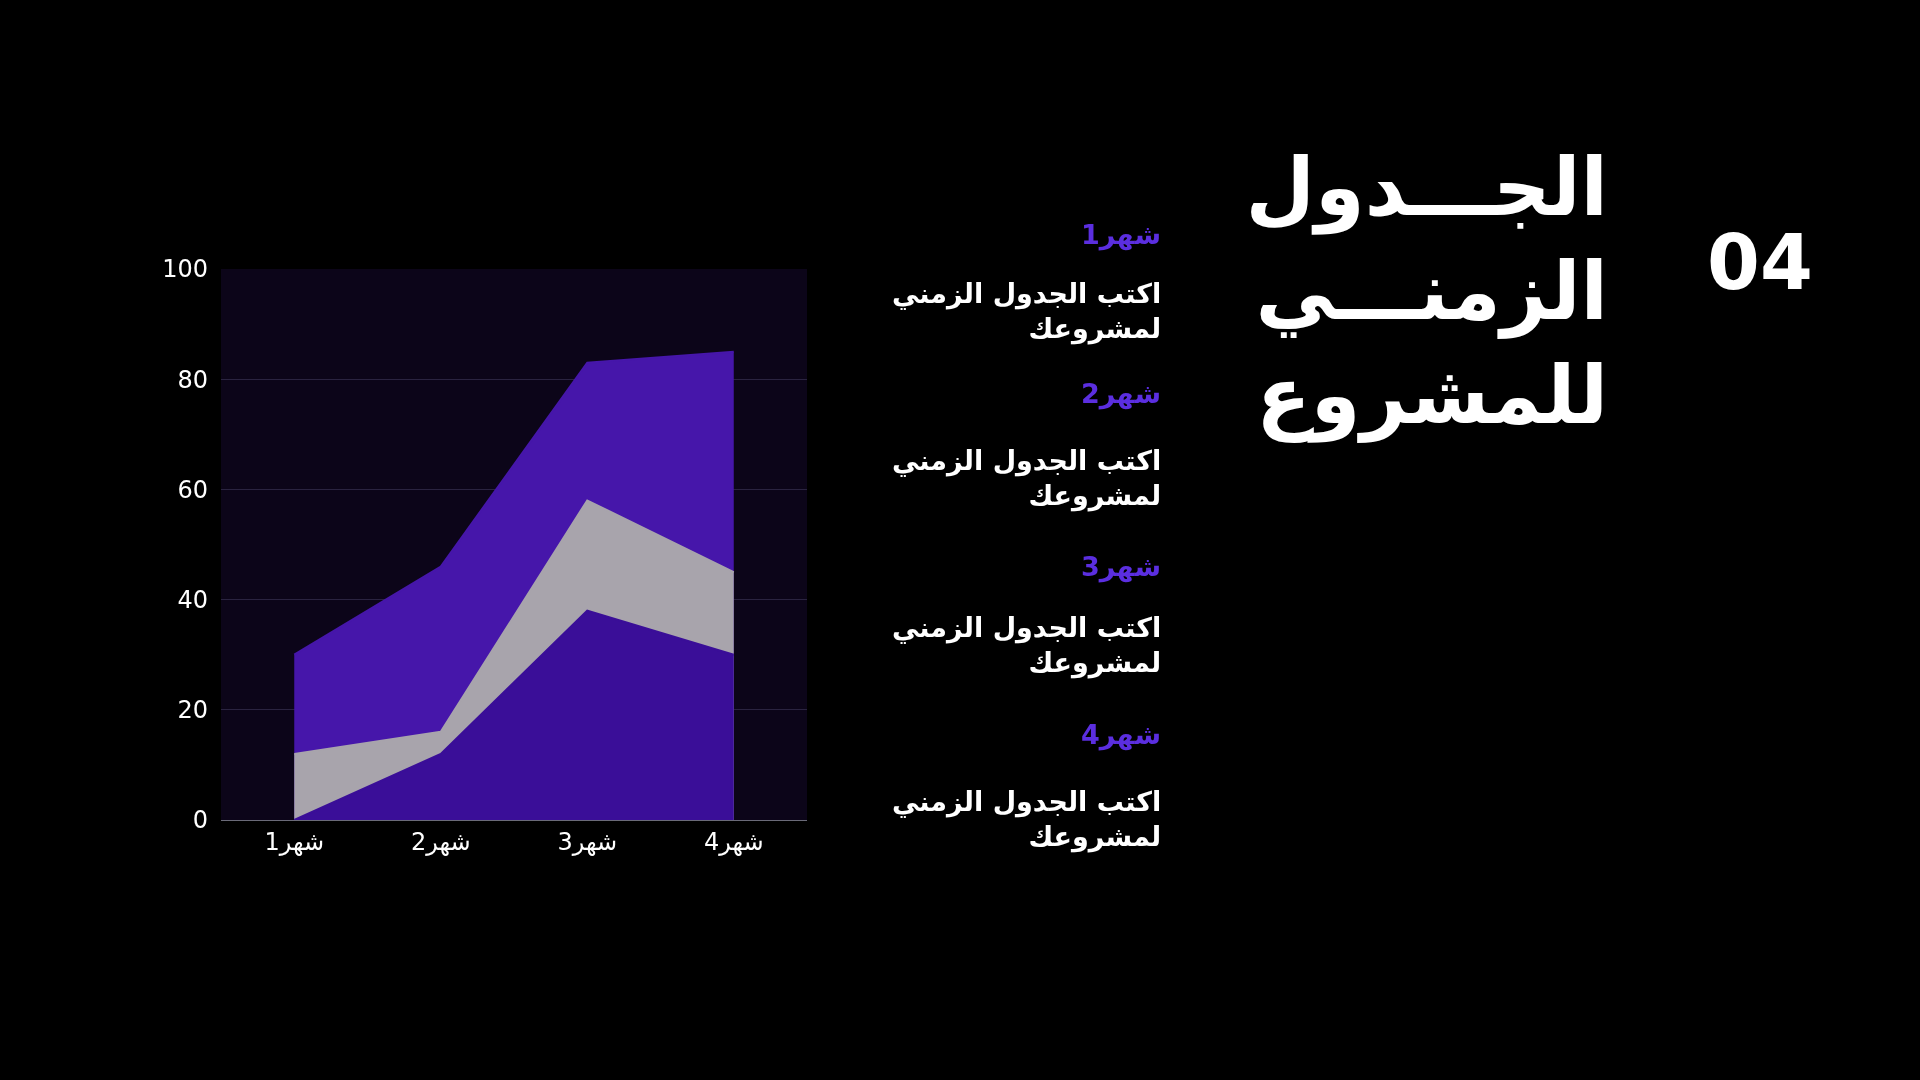  What do you see at coordinates (185, 269) in the screenshot?
I see `y-tick-label: 100` at bounding box center [185, 269].